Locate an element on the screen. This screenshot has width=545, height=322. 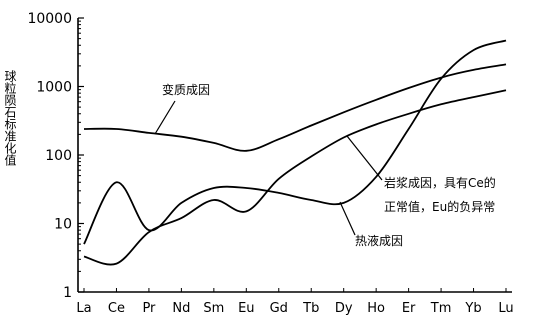
x-tick-label: Pr is located at coordinates (149, 308).